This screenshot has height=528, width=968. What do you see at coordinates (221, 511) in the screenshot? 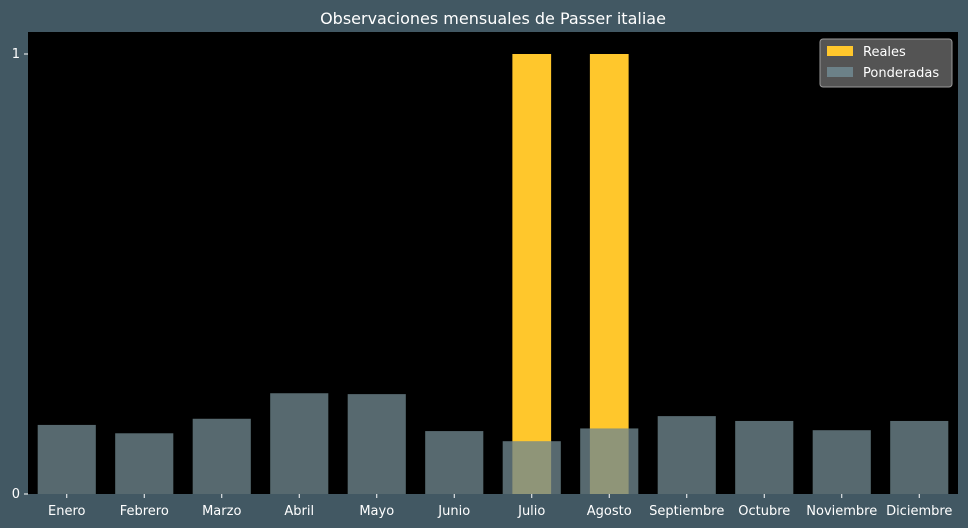
I see `x-tick-label: Marzo` at bounding box center [221, 511].